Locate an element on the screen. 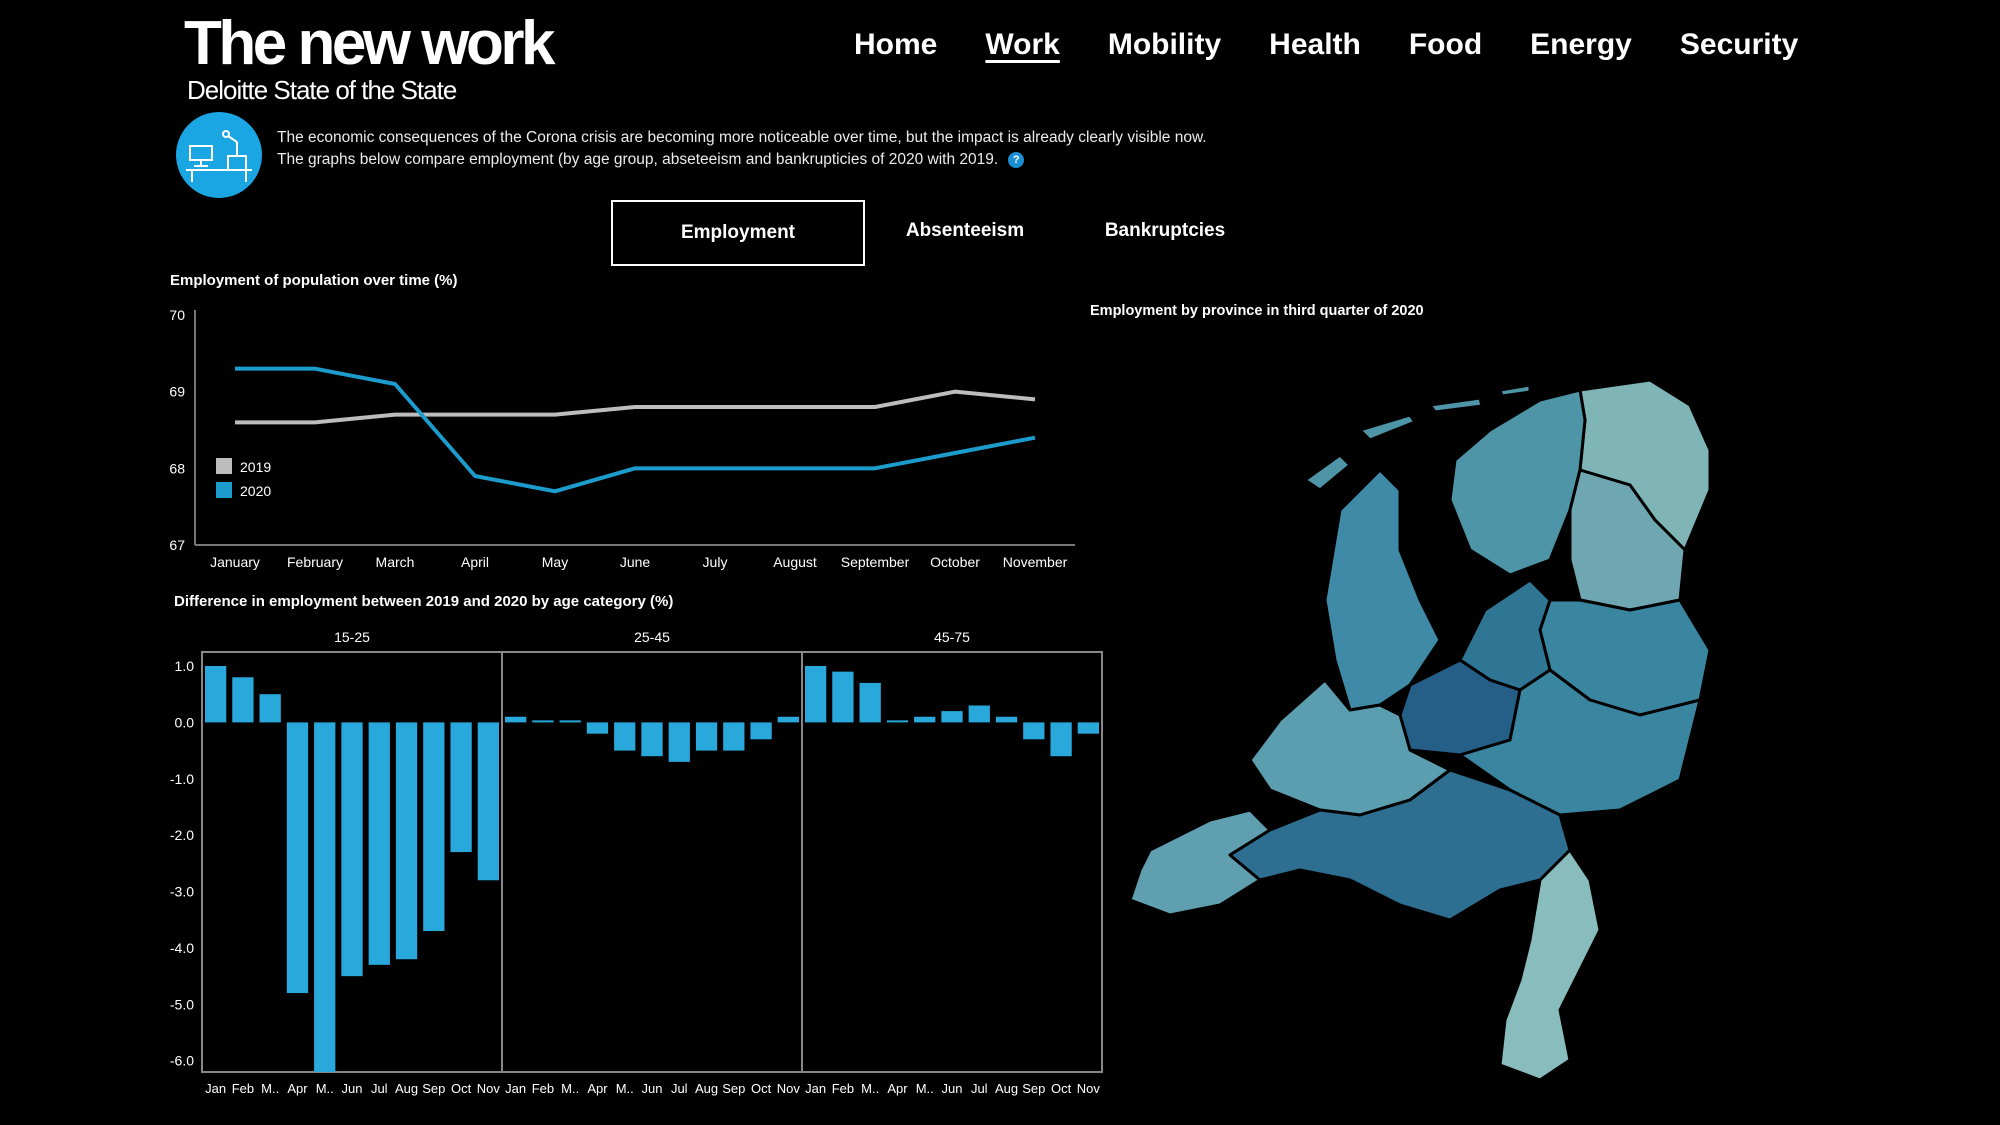  y-tick-label: 67 is located at coordinates (177, 545).